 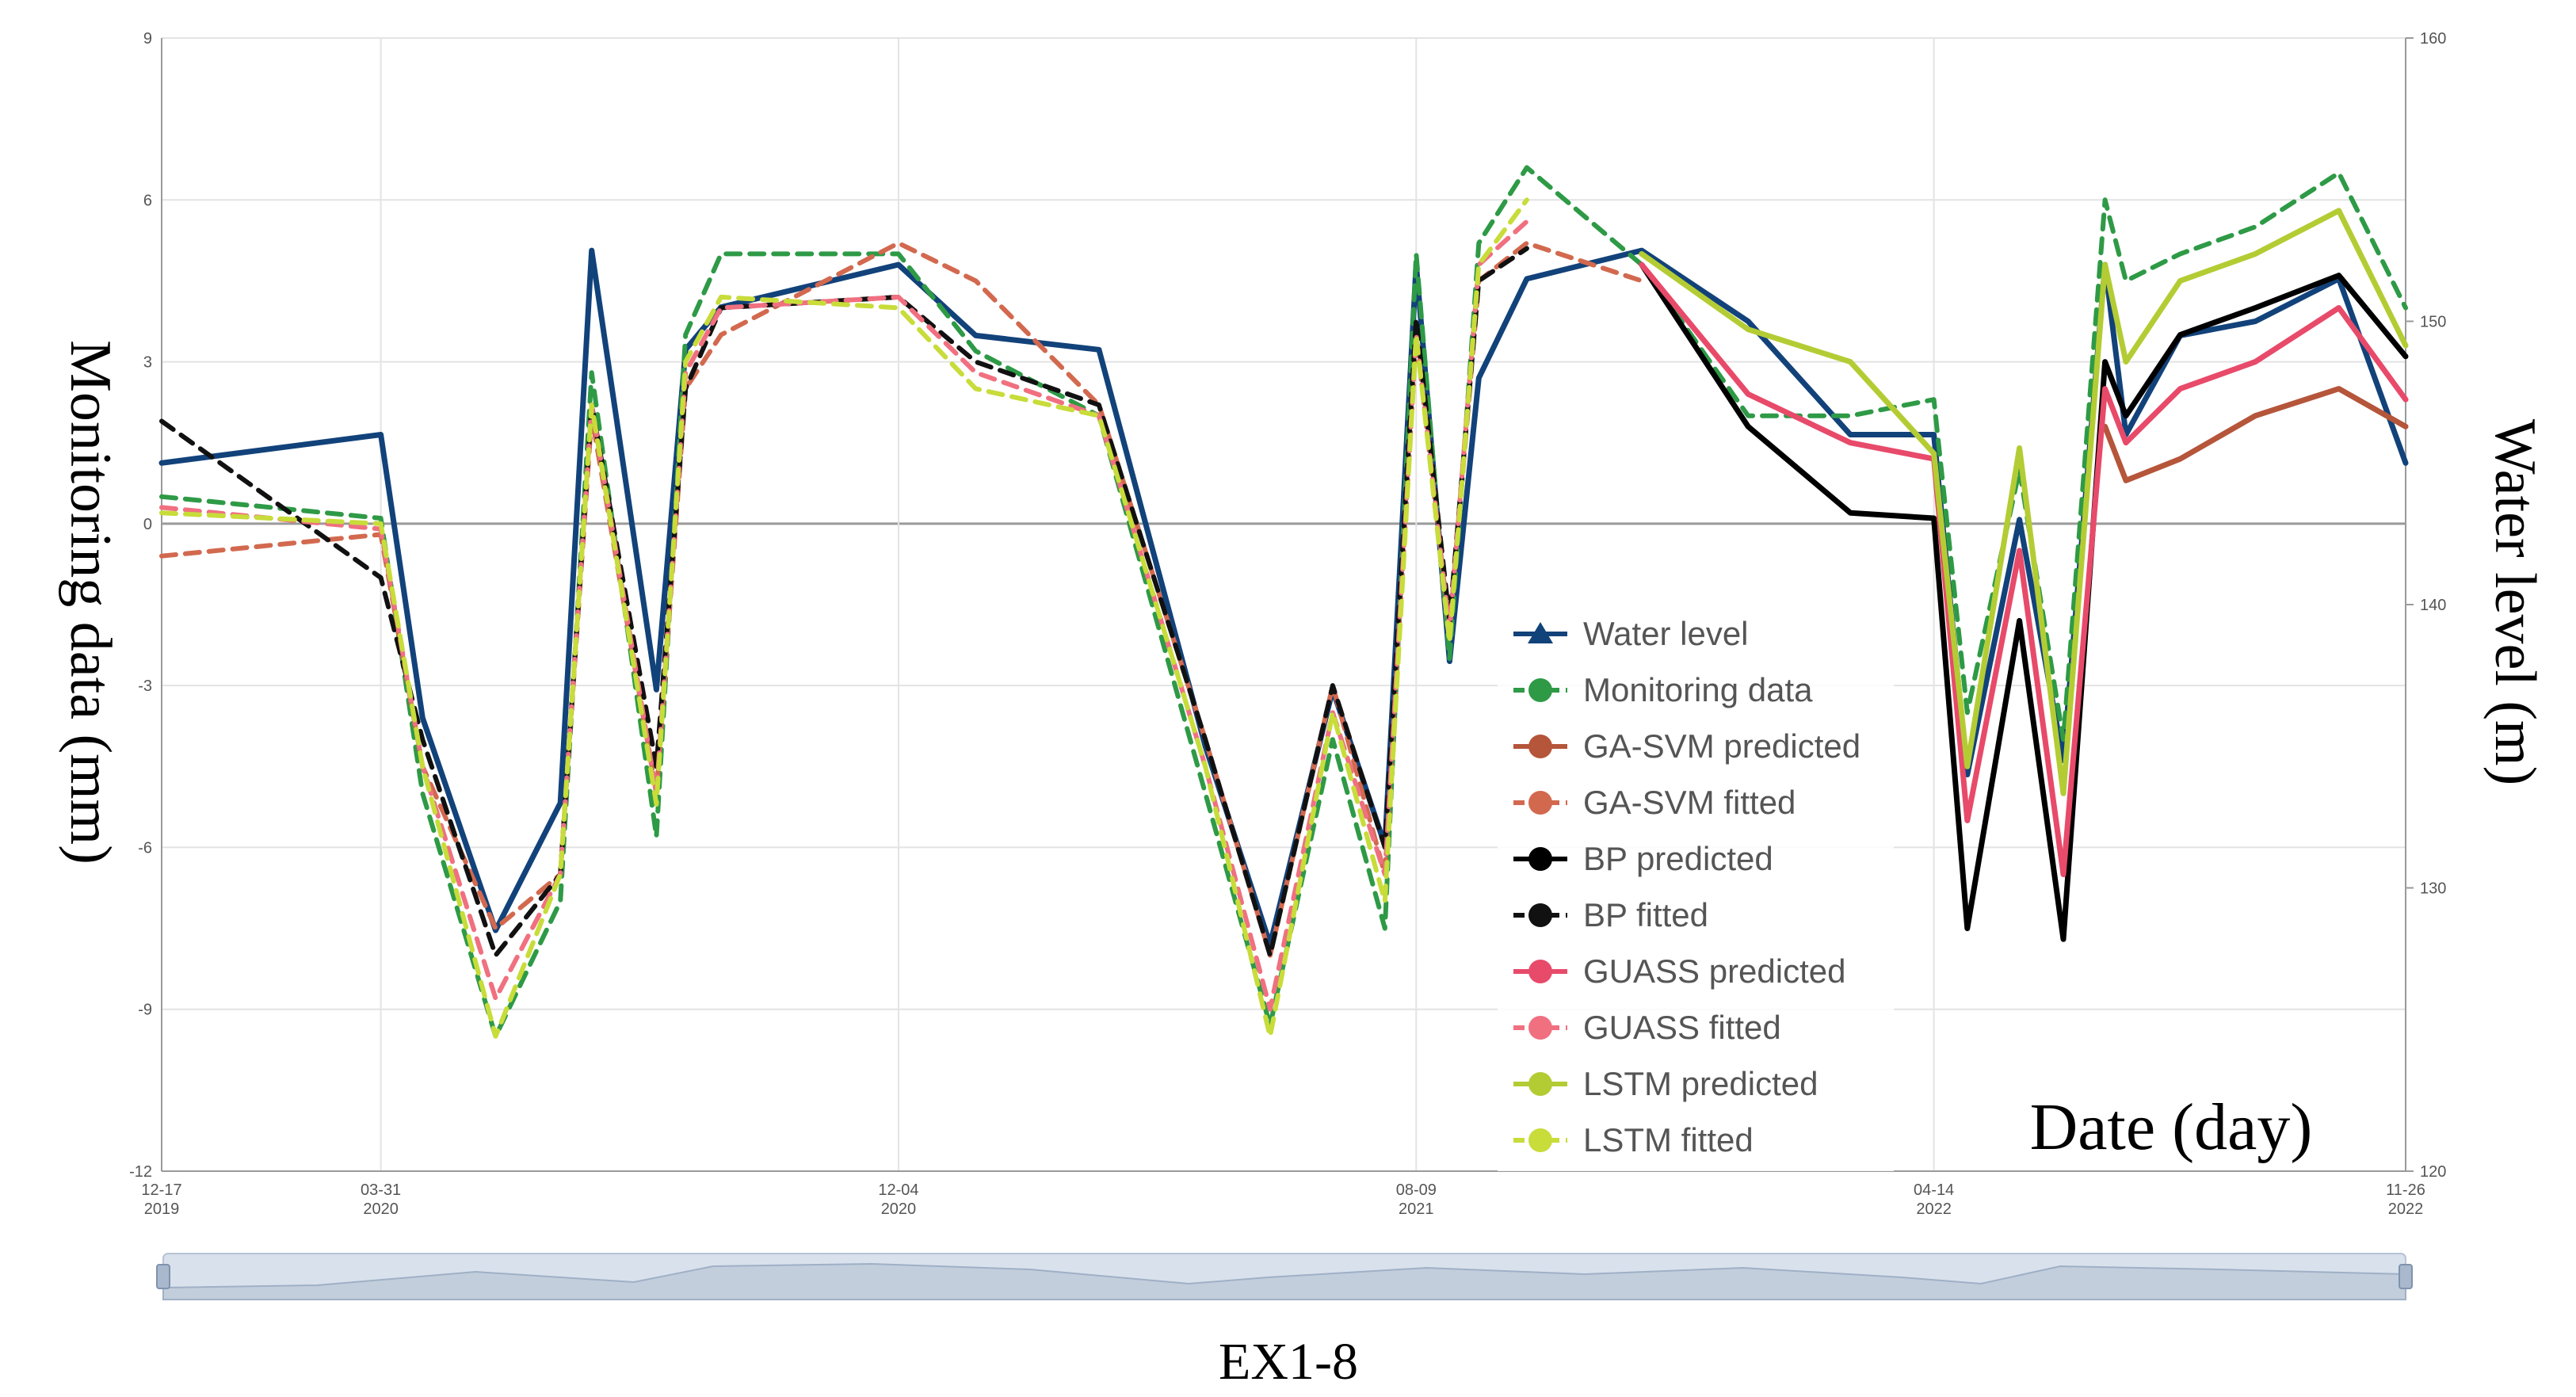 What do you see at coordinates (161, 1190) in the screenshot?
I see `x-tick-label: 12-17` at bounding box center [161, 1190].